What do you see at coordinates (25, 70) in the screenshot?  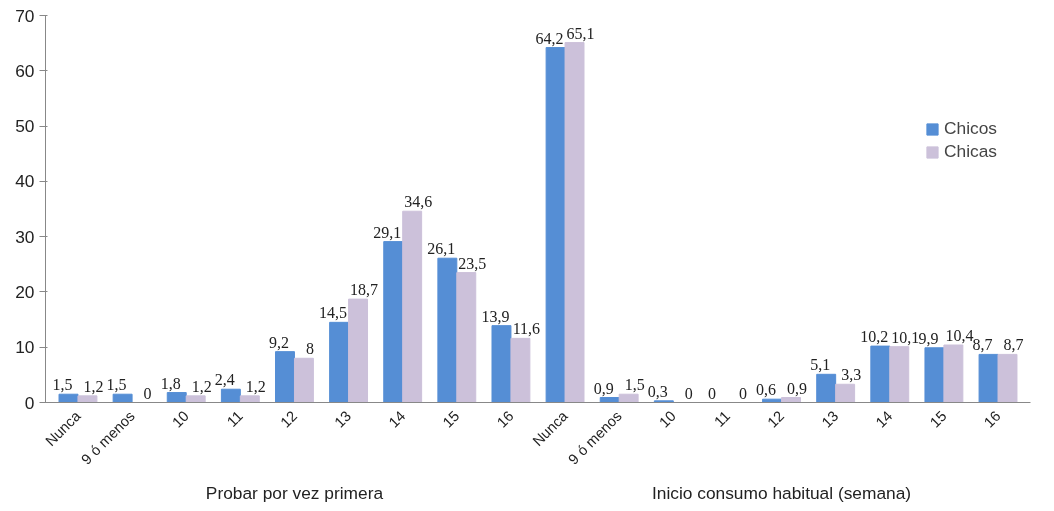 I see `y-tick-label: 60` at bounding box center [25, 70].